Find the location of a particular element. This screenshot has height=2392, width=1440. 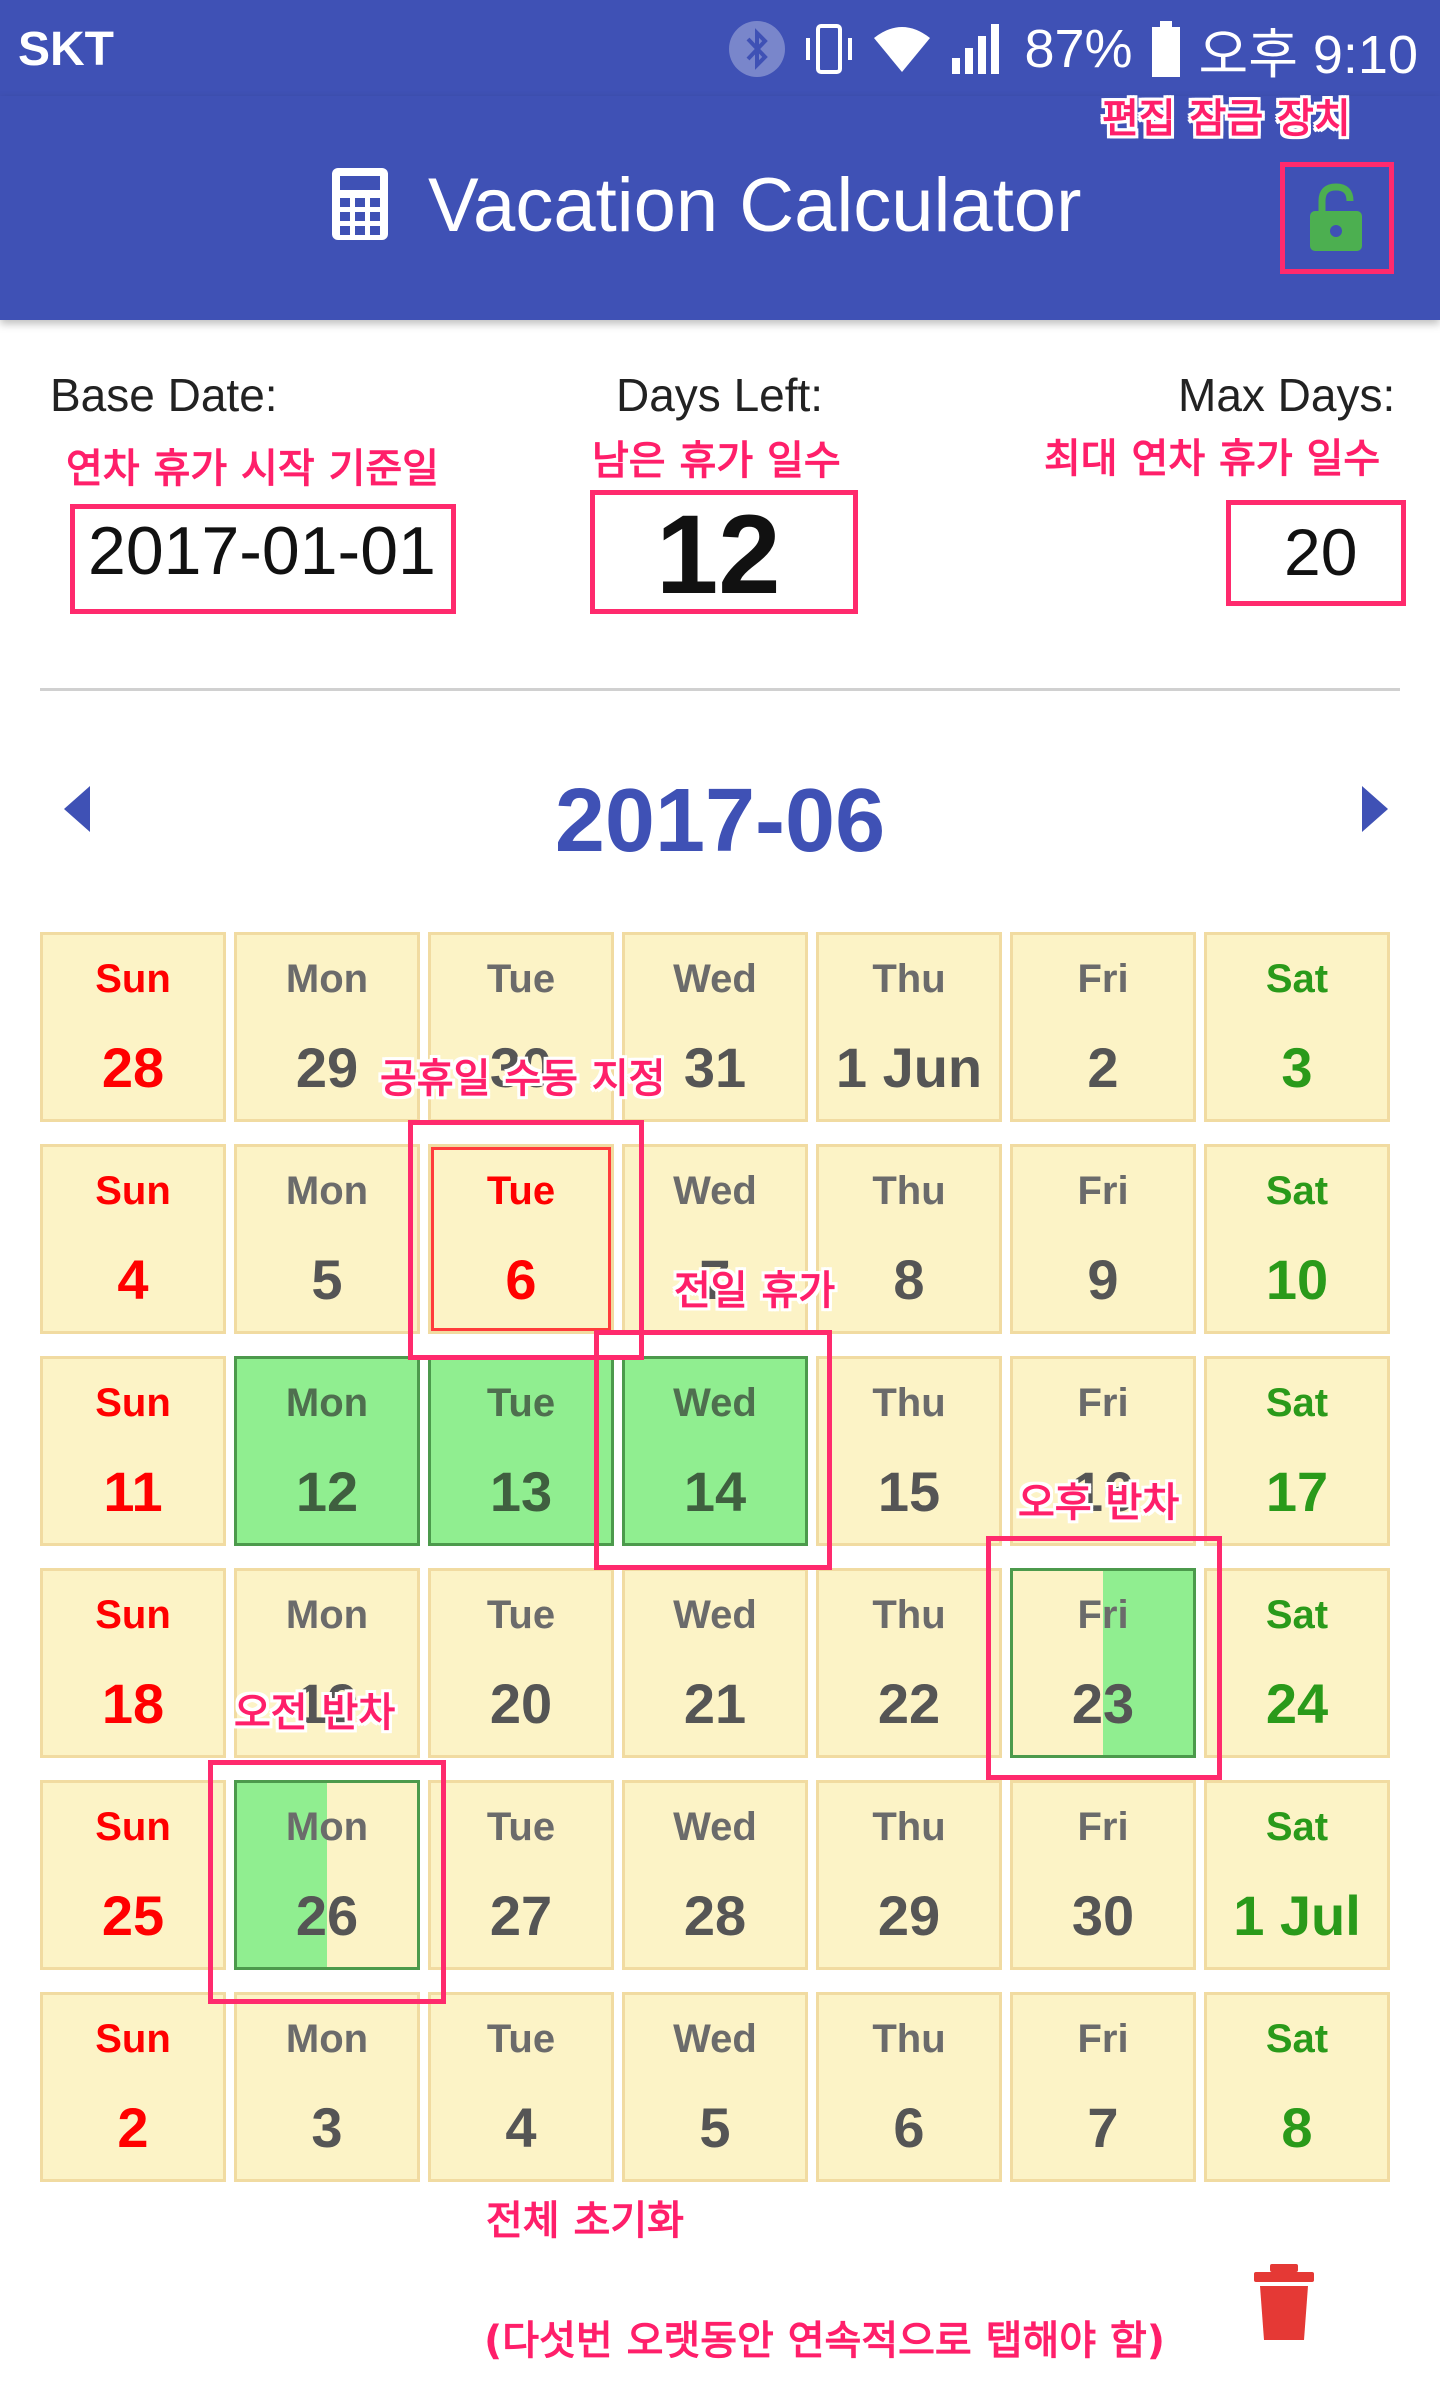

edit-lock-button is located at coordinates (1336, 218).